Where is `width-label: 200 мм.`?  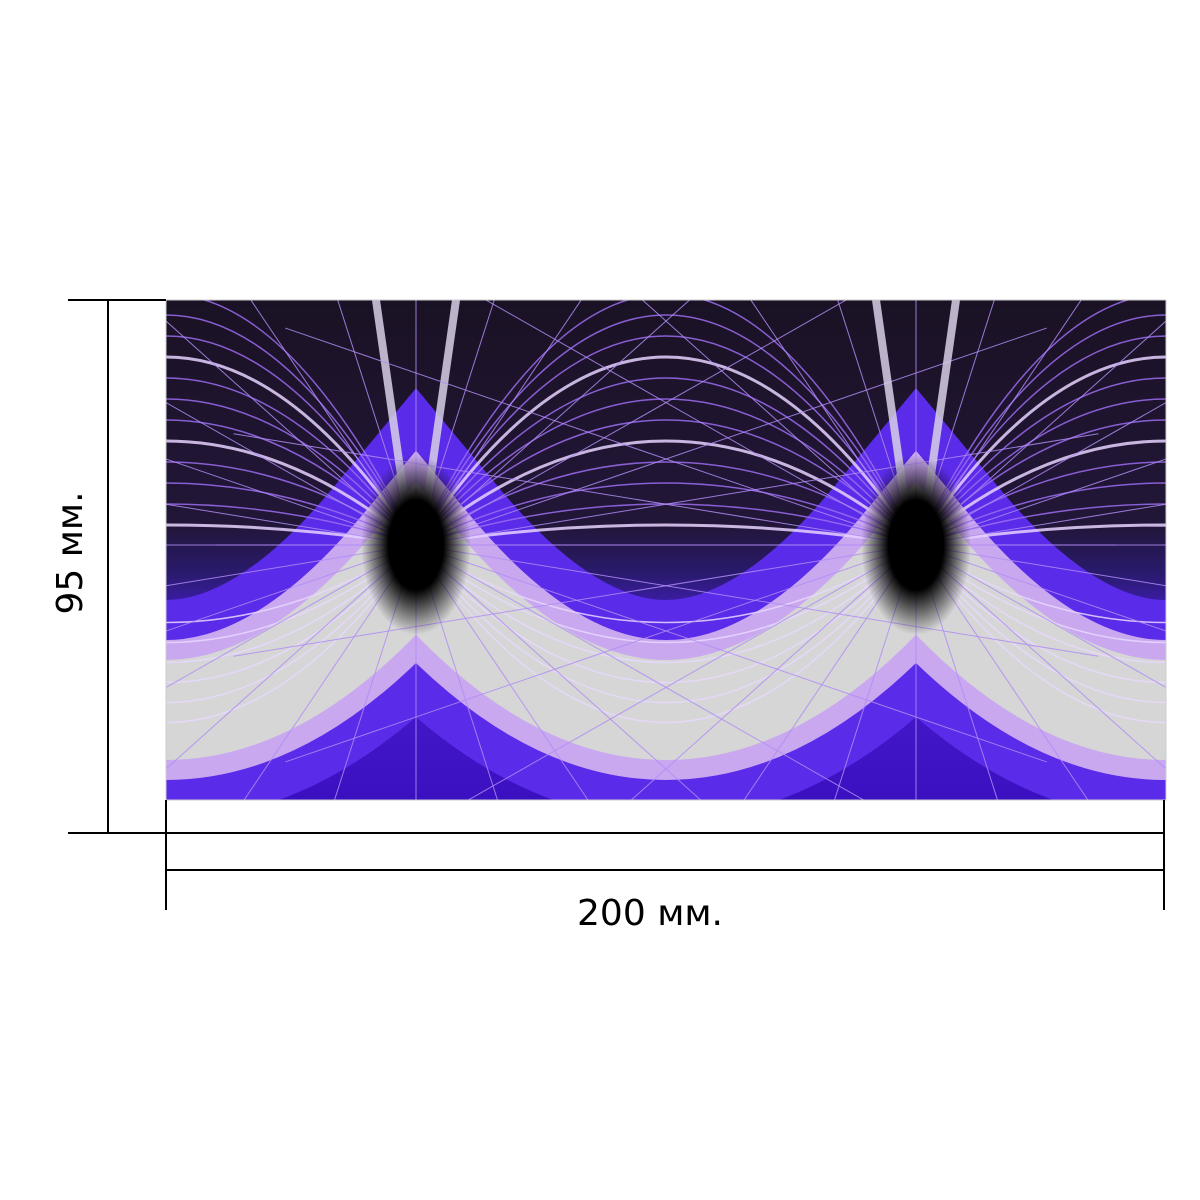 width-label: 200 мм. is located at coordinates (650, 913).